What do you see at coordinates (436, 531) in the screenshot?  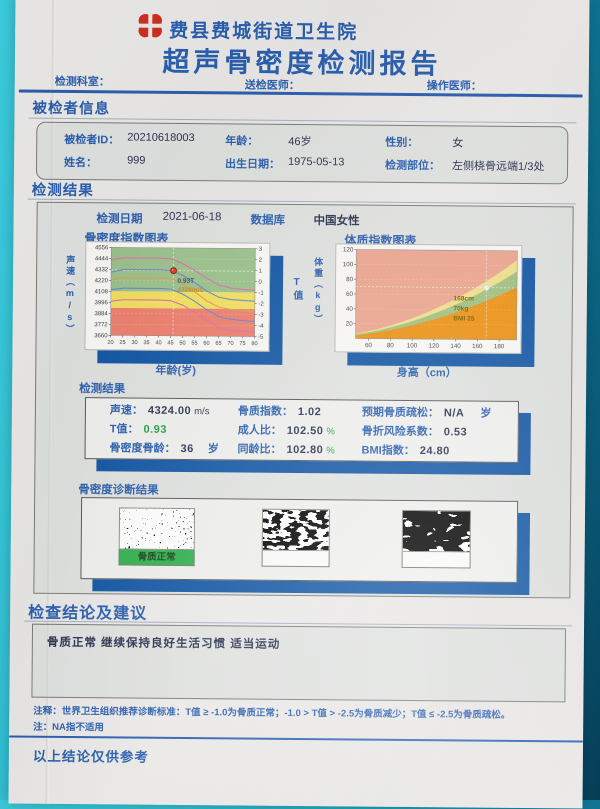 I see `bone-texture-osteoporosis-image` at bounding box center [436, 531].